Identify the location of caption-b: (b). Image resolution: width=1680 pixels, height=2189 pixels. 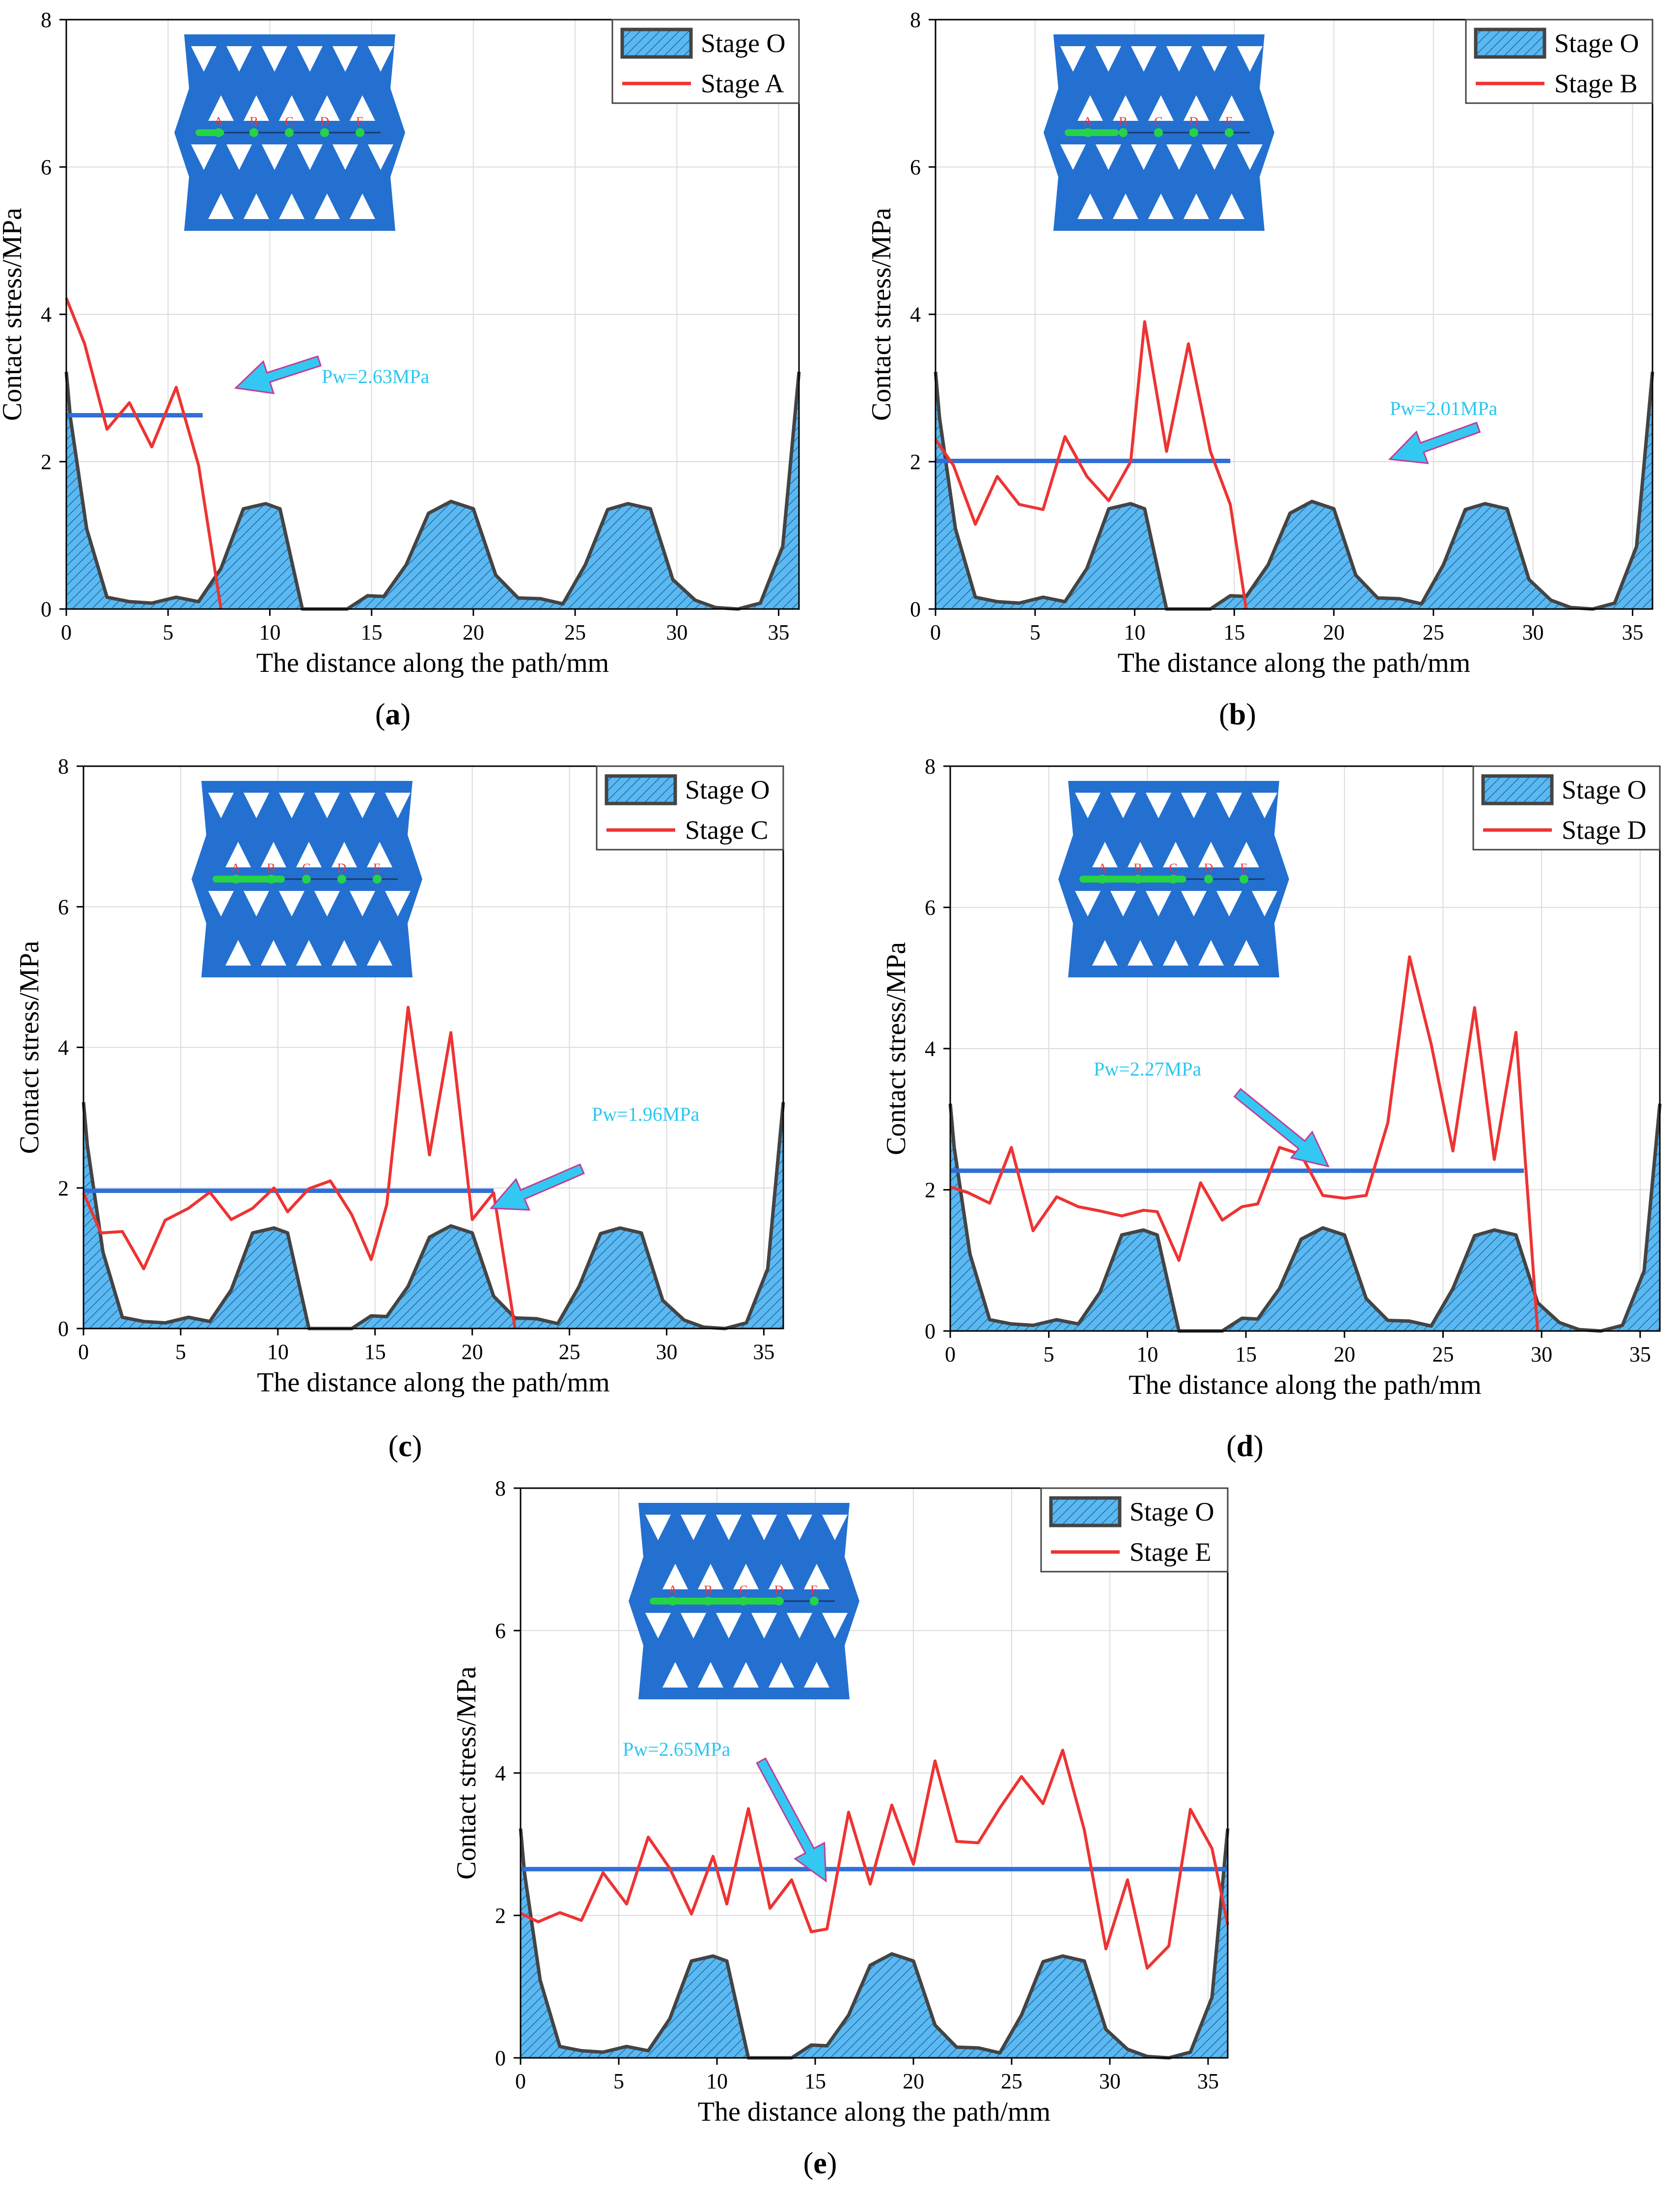
(1237, 715).